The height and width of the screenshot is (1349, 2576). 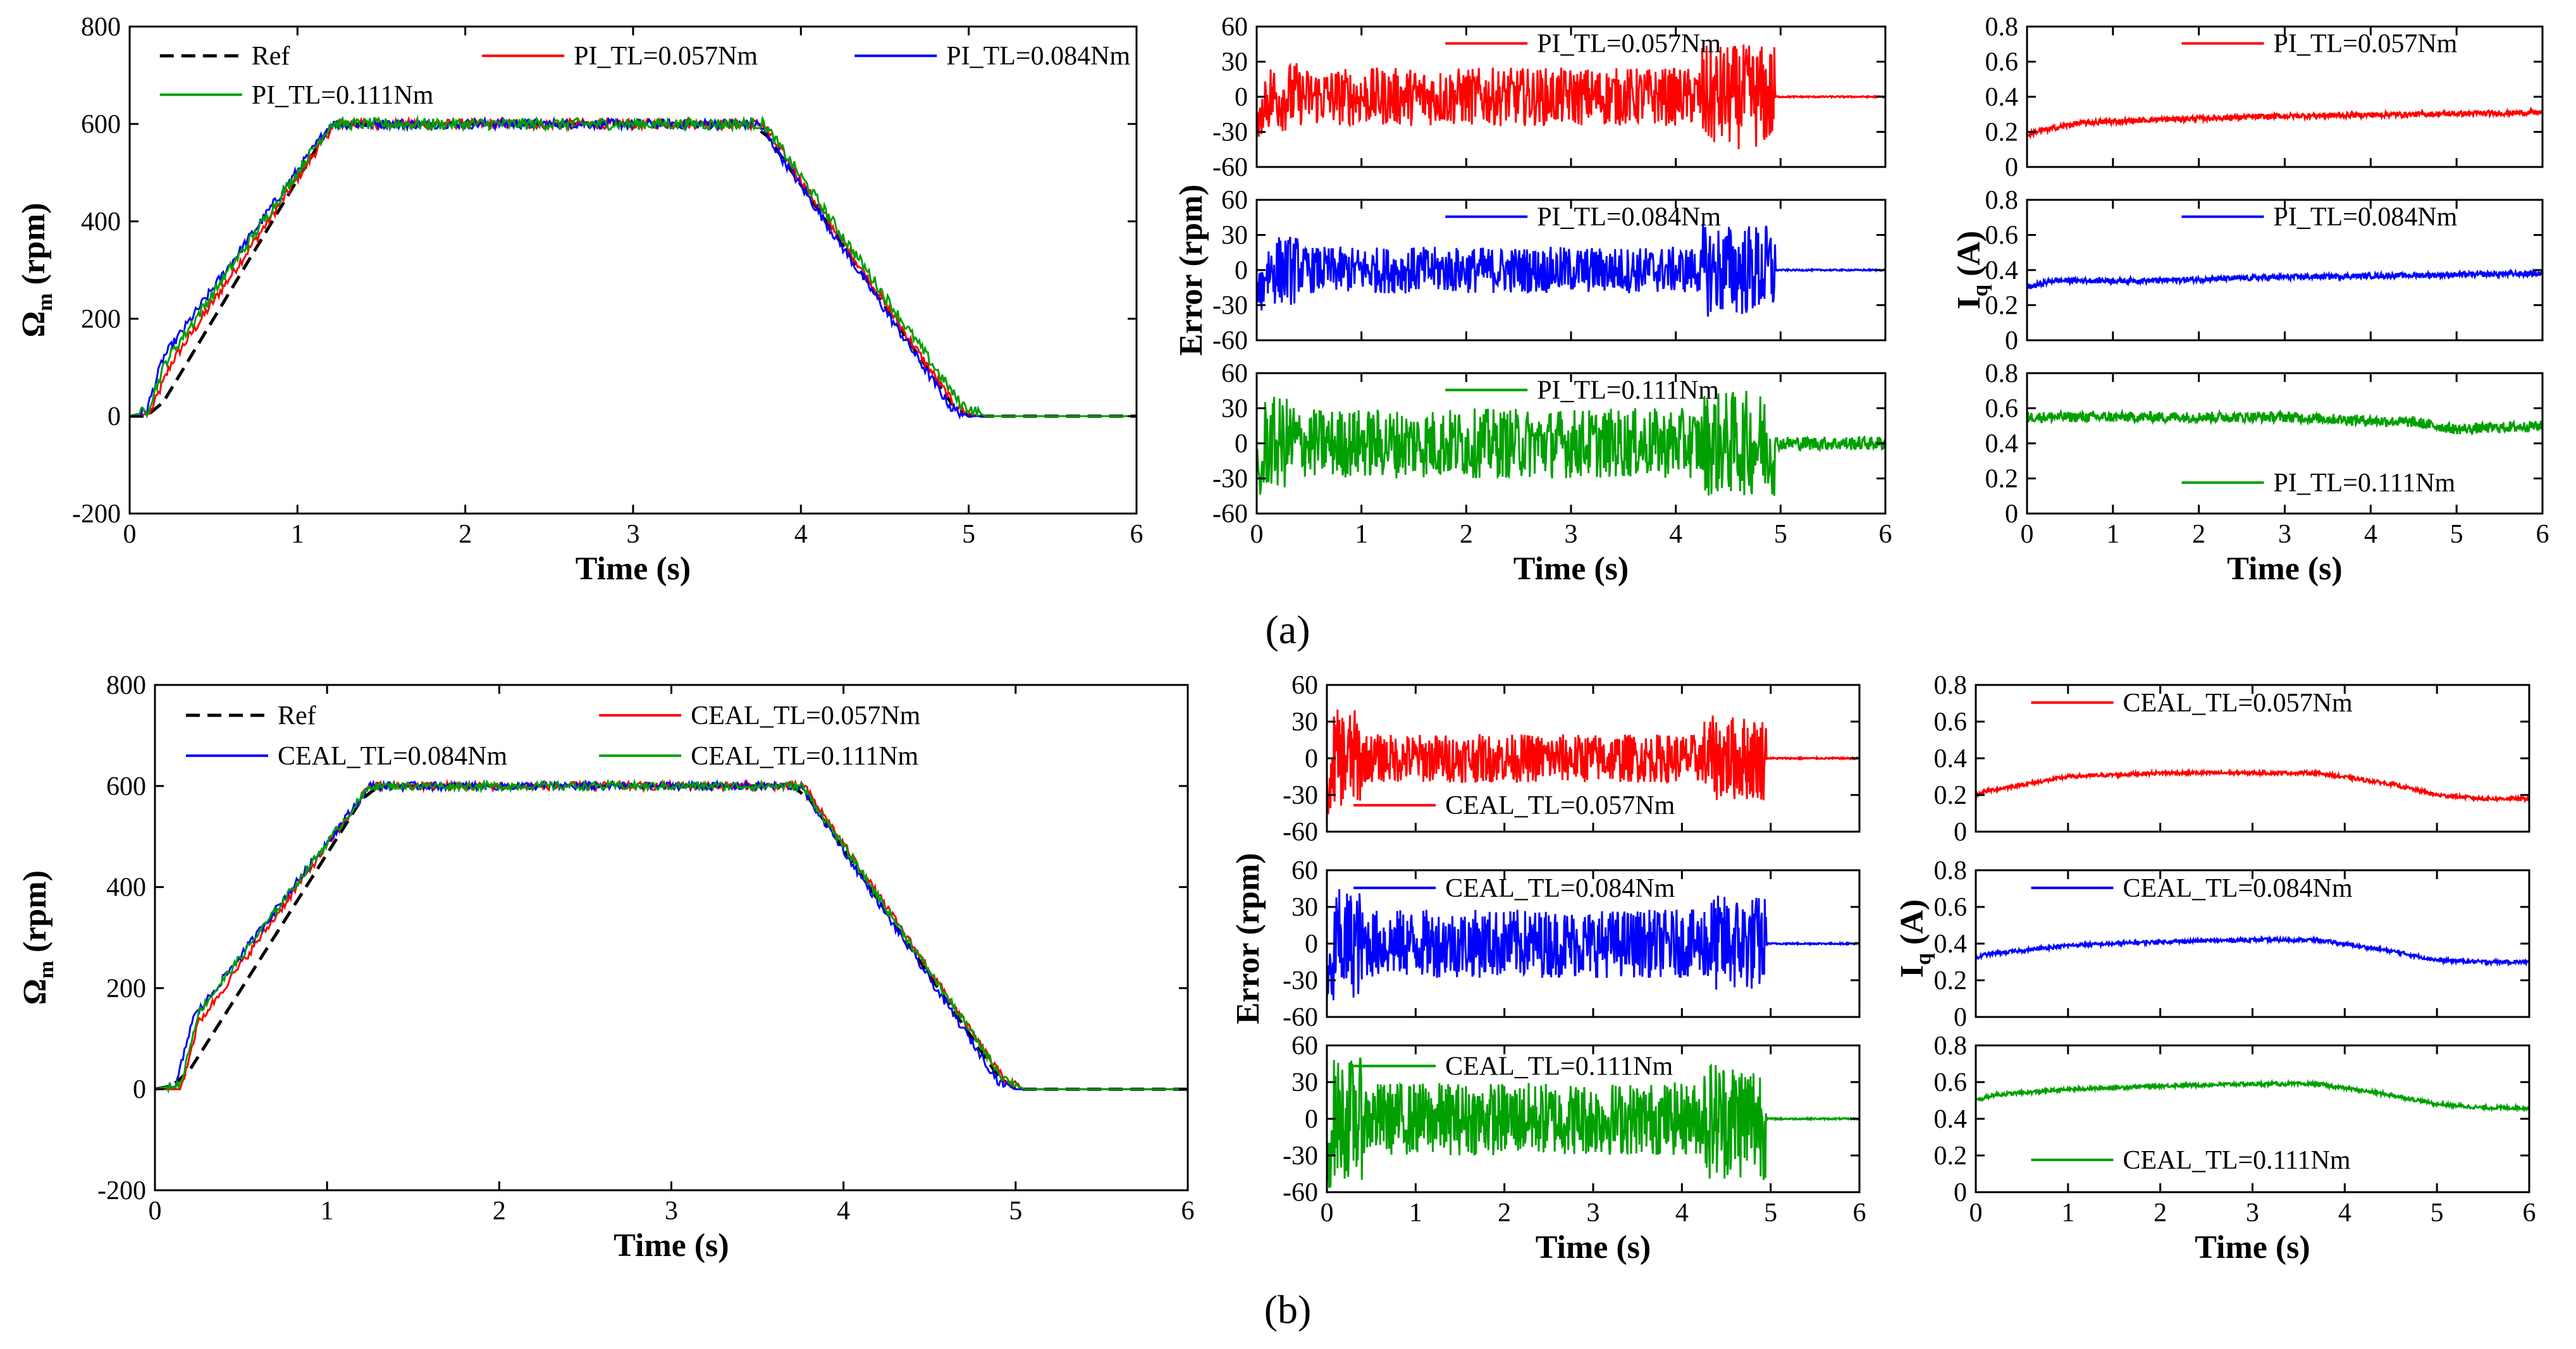 I want to click on error-ylabel-text: Error (rpm), so click(x=1248, y=939).